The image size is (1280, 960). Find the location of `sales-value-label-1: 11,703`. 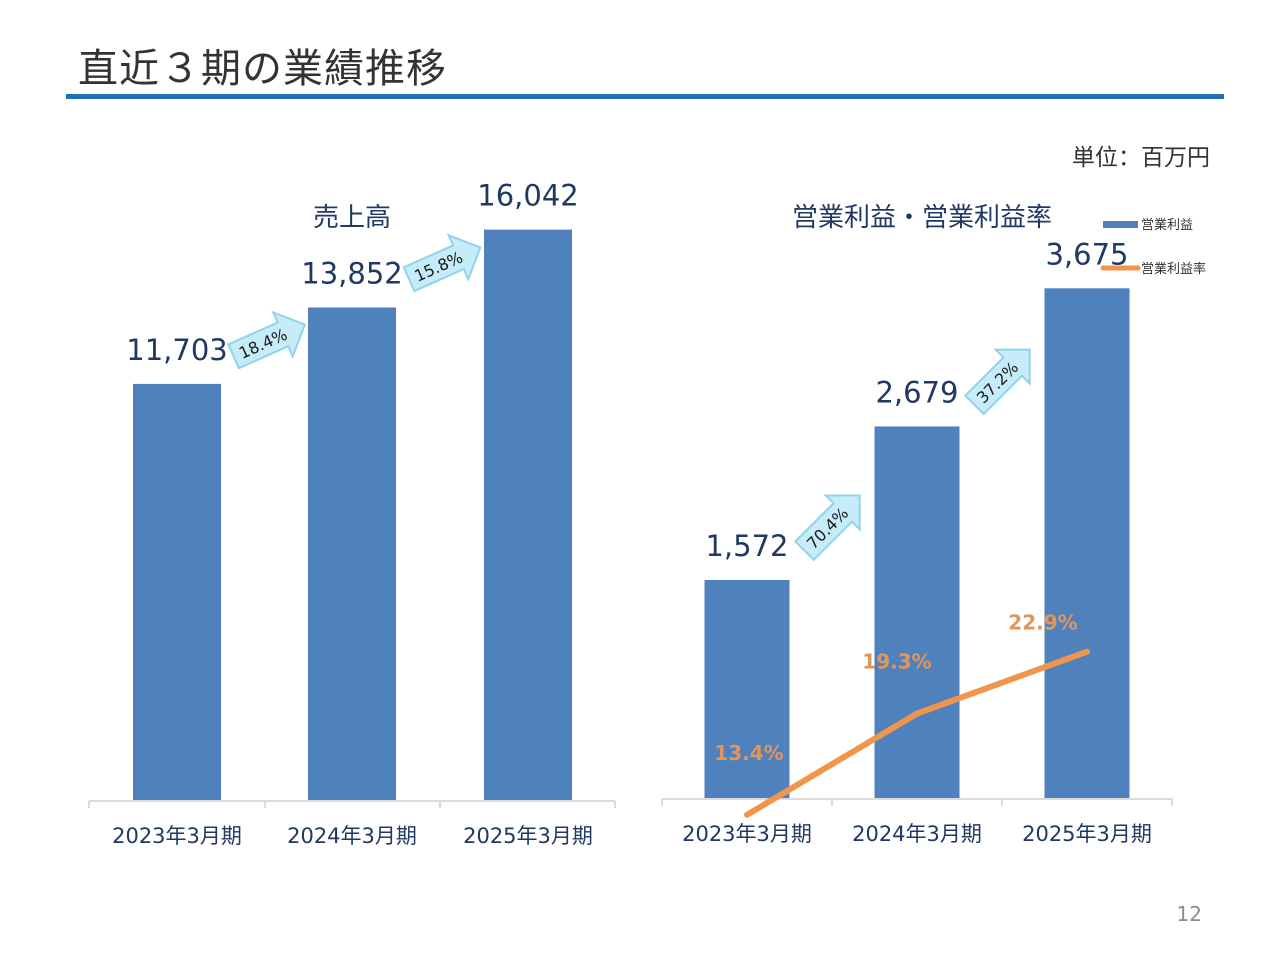

sales-value-label-1: 11,703 is located at coordinates (176, 350).